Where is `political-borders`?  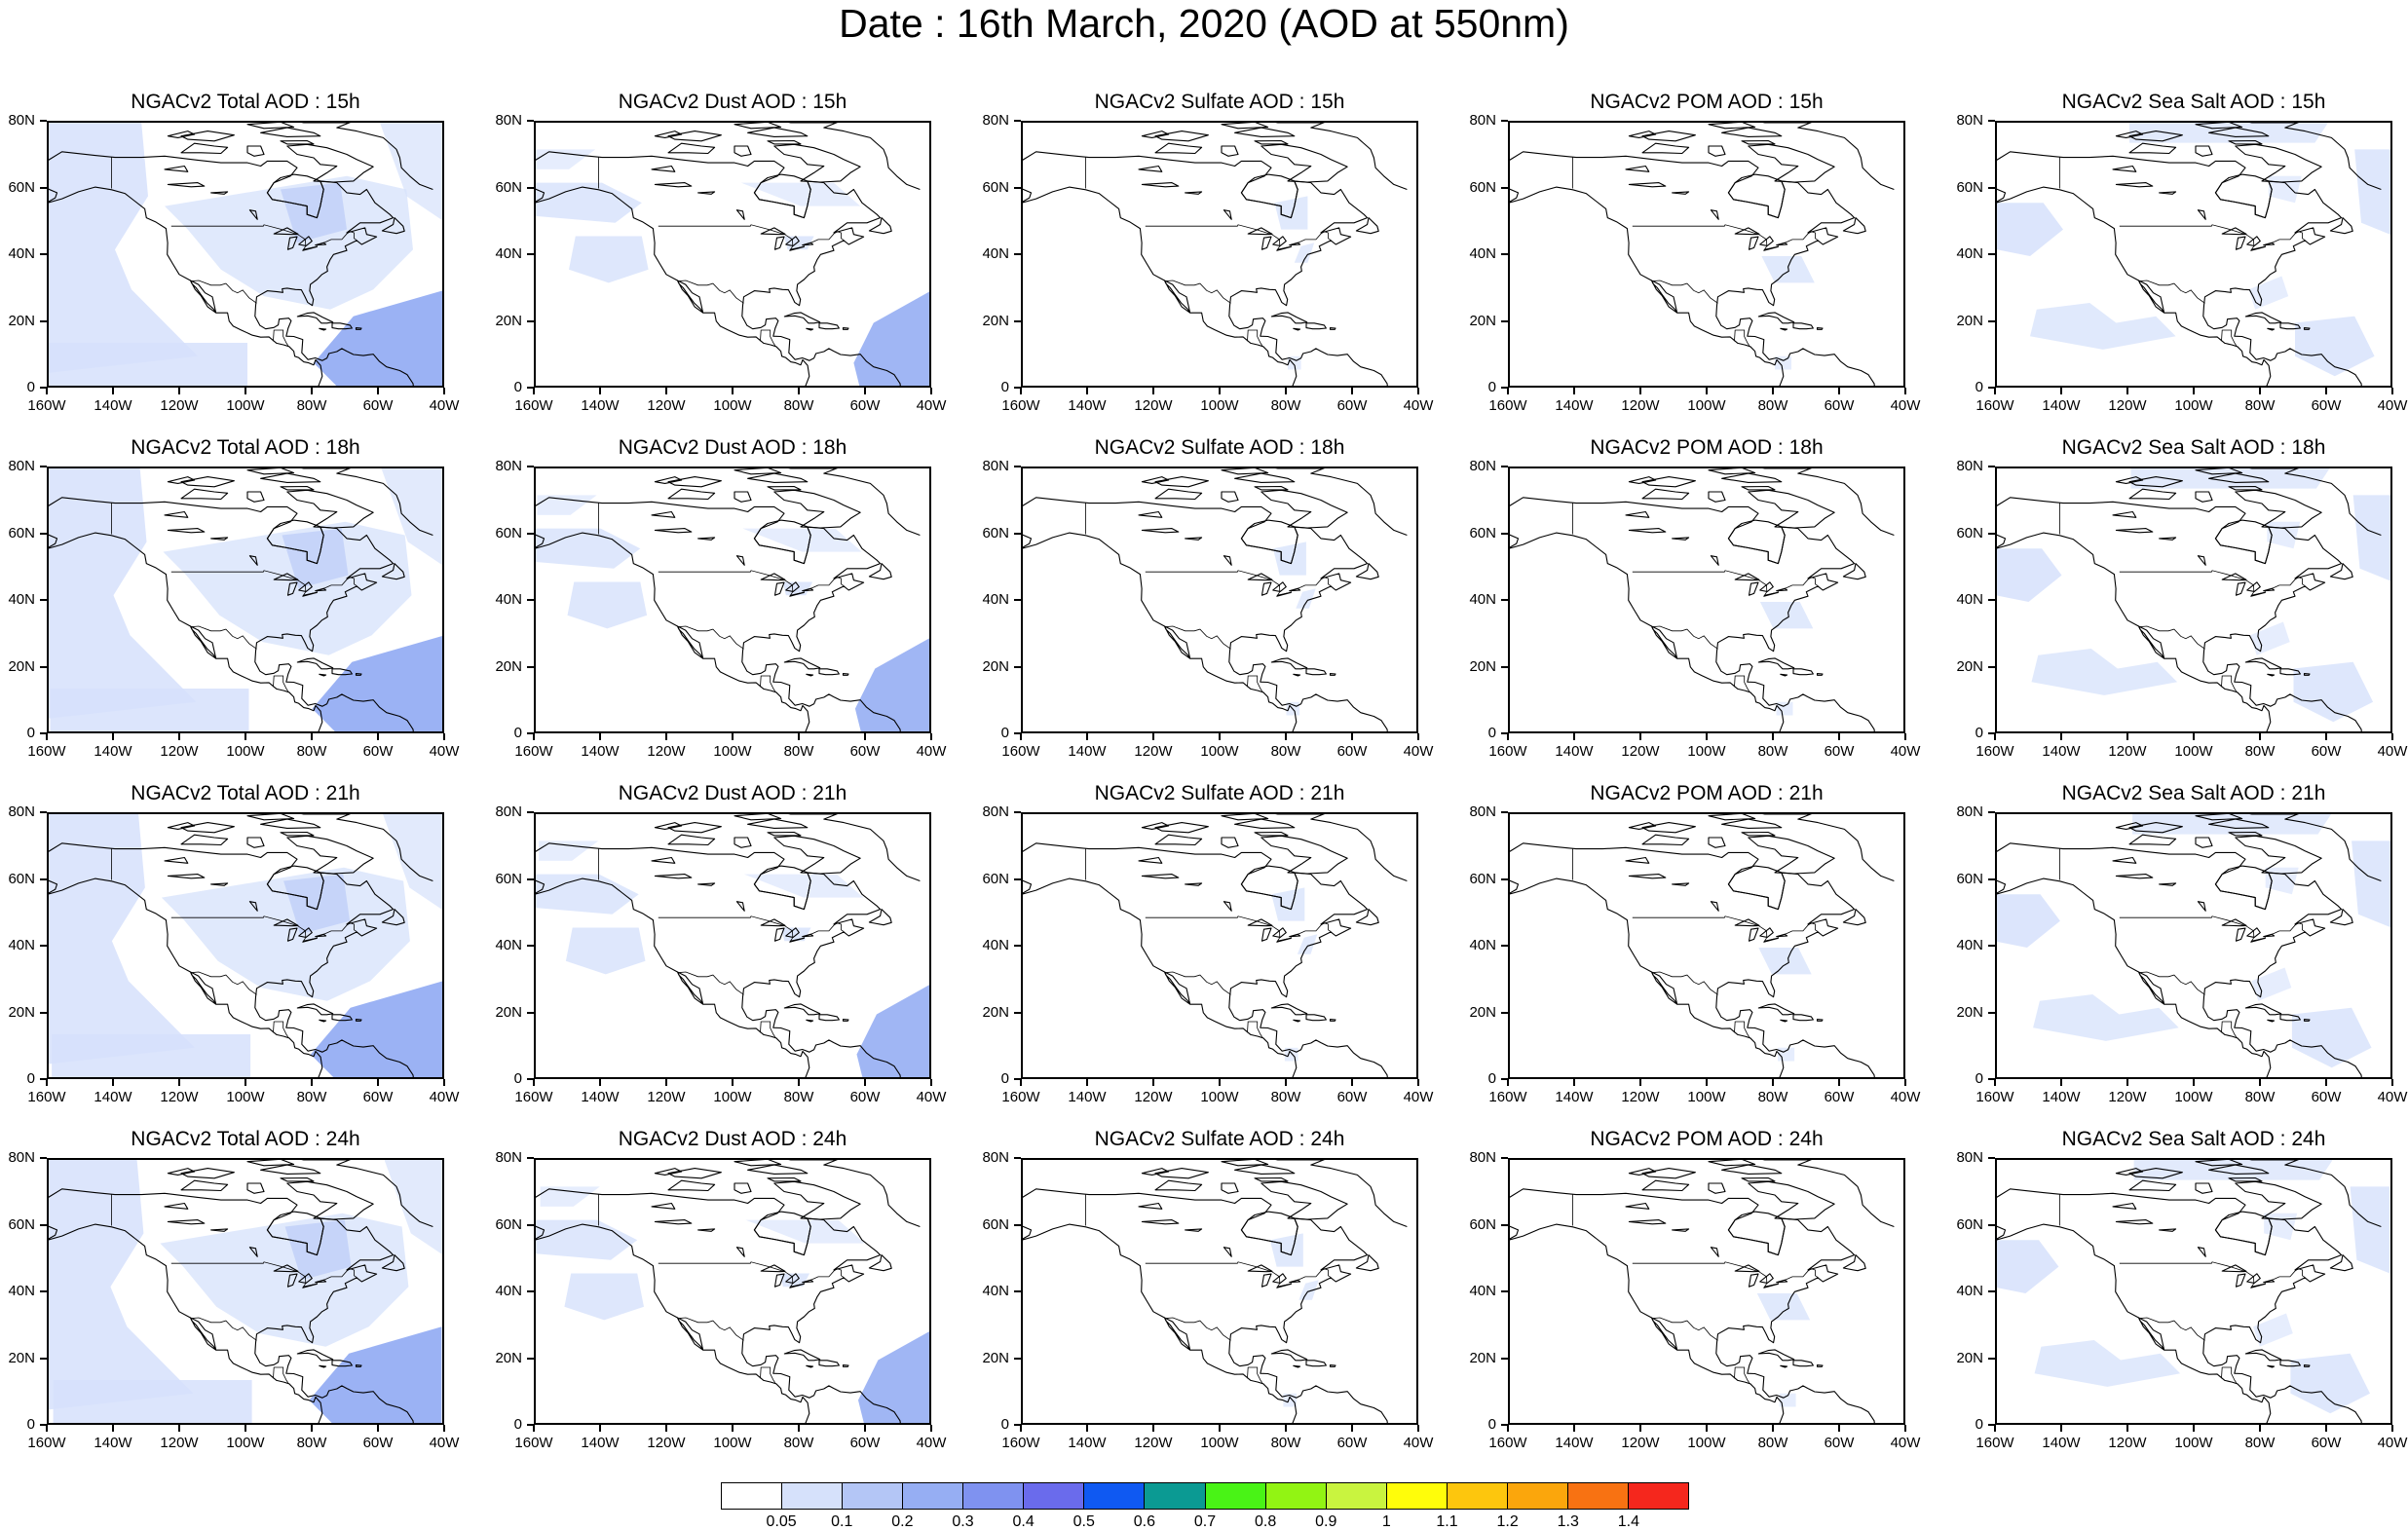
political-borders is located at coordinates (234, 597).